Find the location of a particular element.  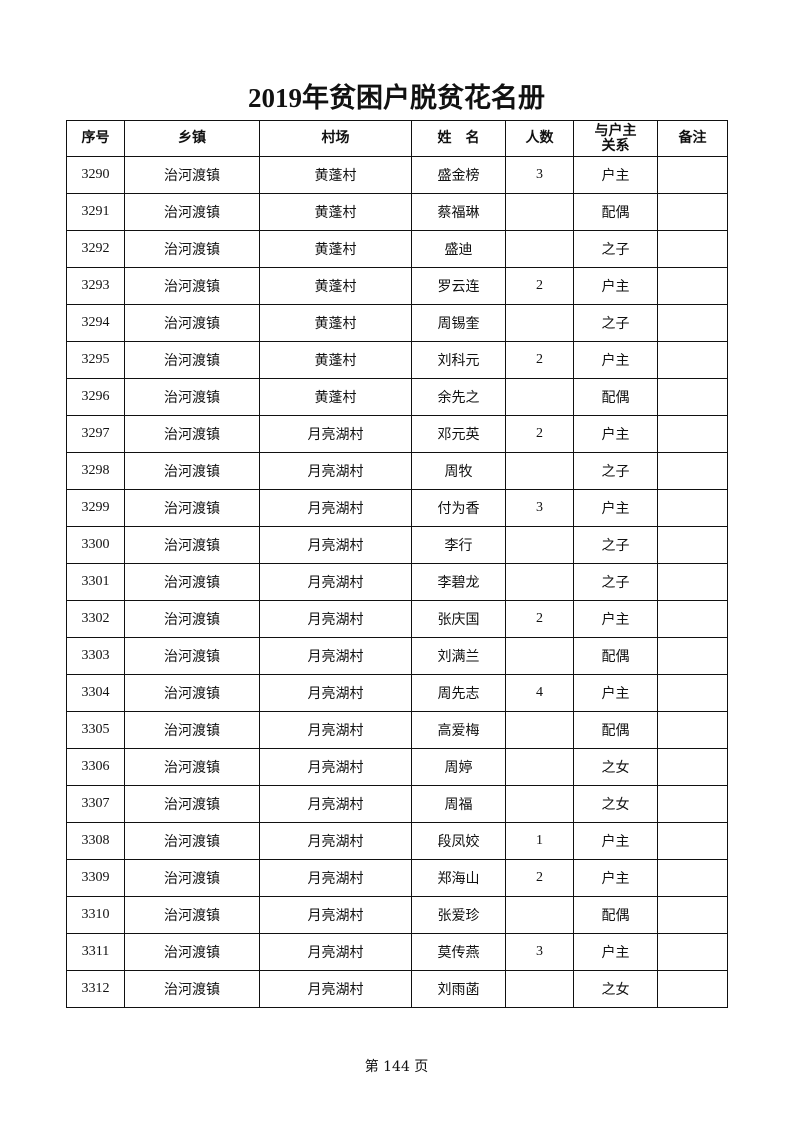

row-index: 3299 is located at coordinates (95, 508).